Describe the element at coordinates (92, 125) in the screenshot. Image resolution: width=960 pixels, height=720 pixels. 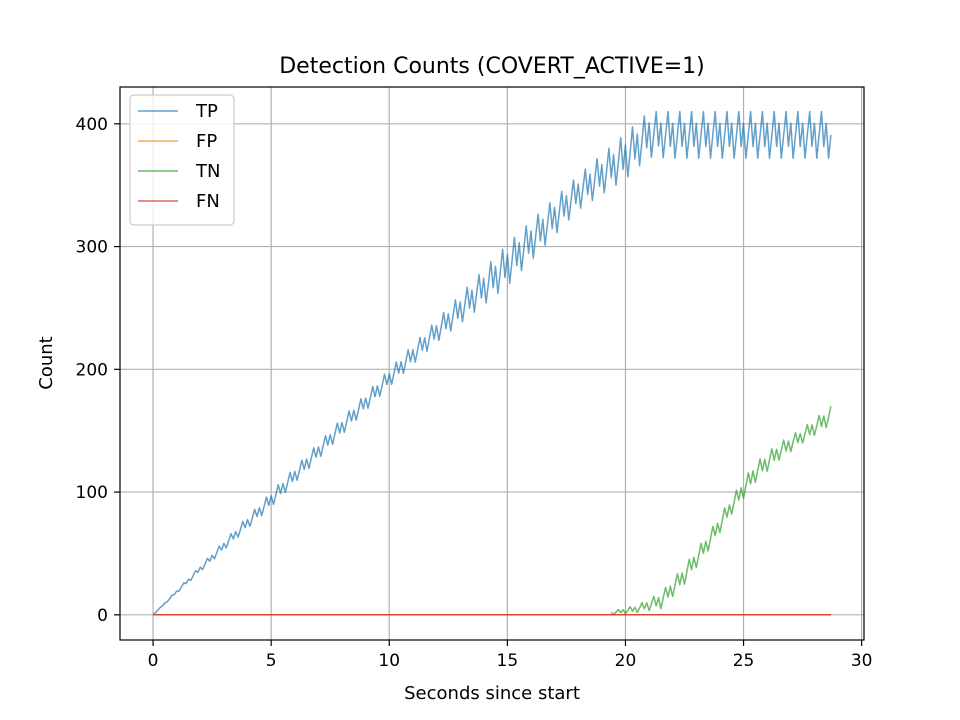
I see `y-tick-label: 400` at that location.